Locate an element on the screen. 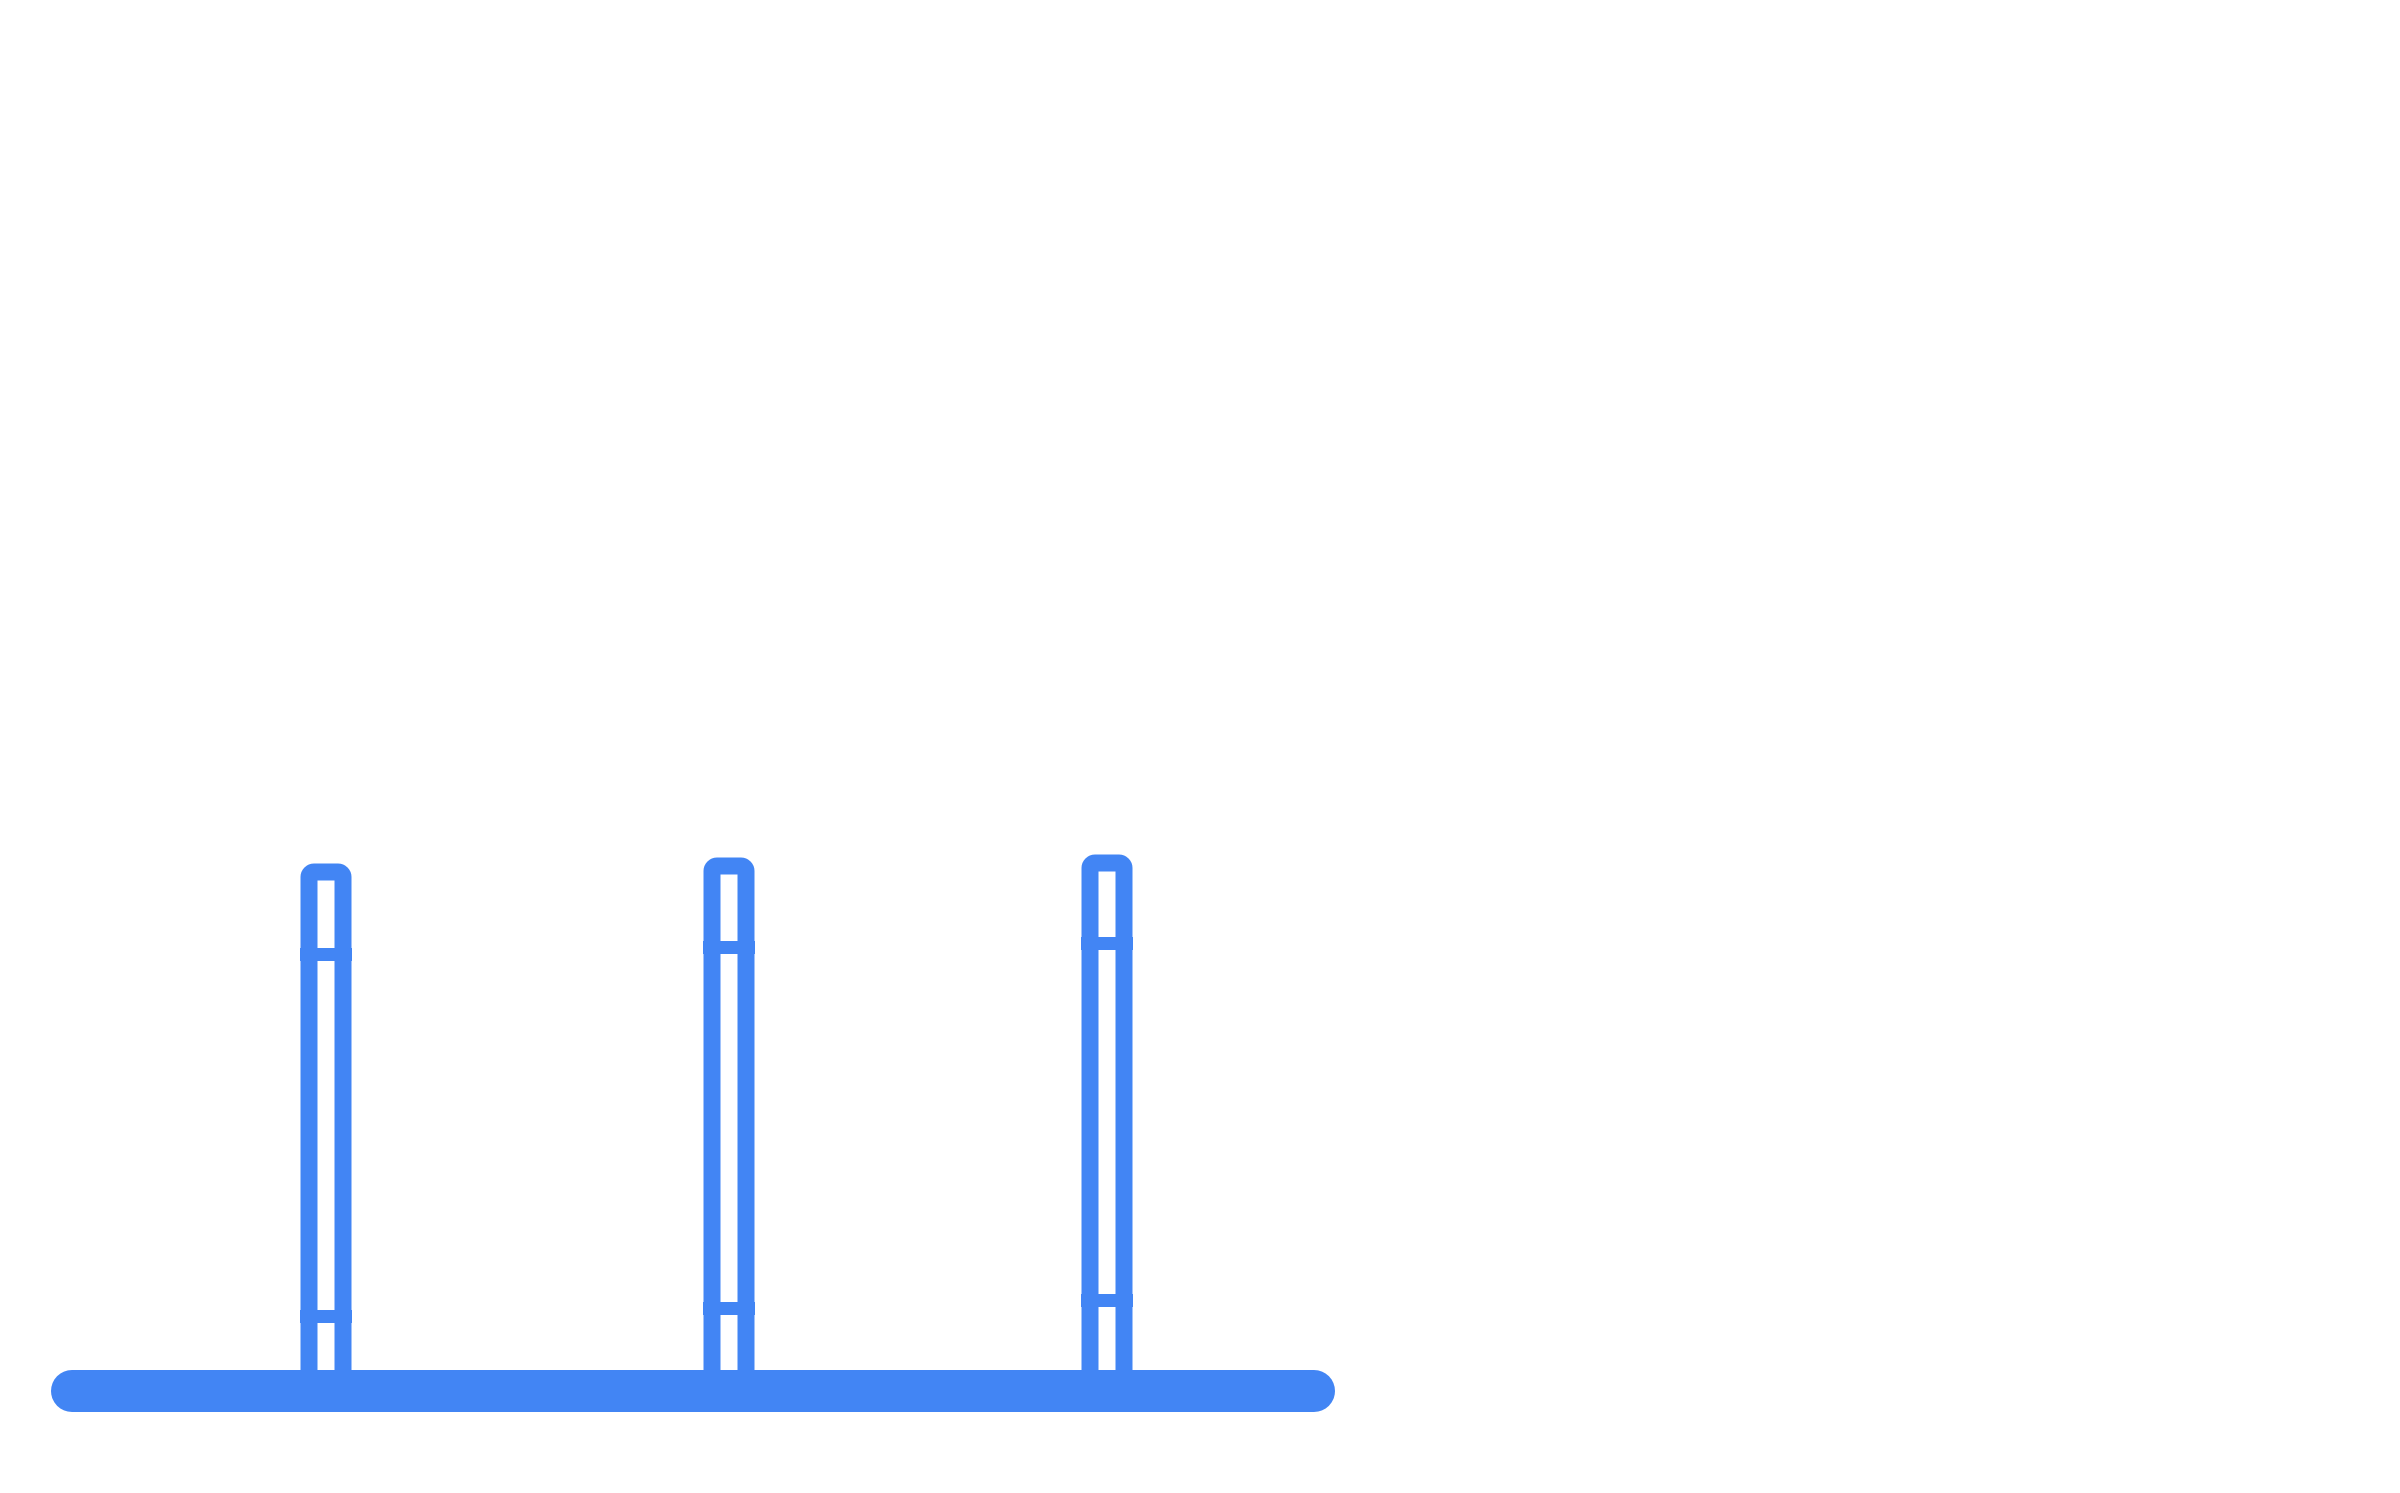  post-left is located at coordinates (326, 1127).